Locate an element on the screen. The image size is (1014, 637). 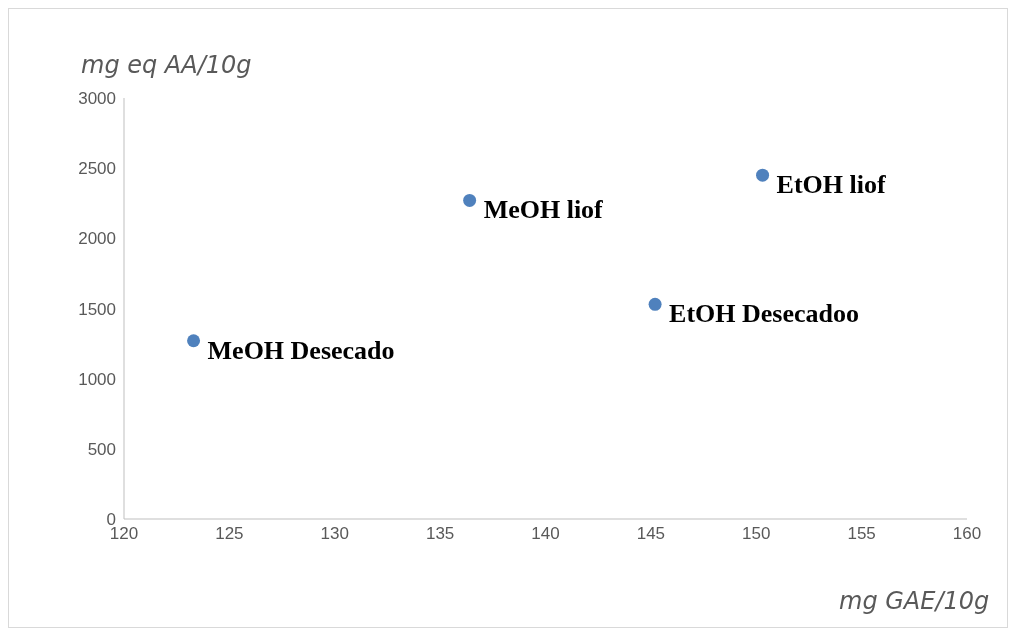
y-tick-label: 1500 is located at coordinates (97, 309).